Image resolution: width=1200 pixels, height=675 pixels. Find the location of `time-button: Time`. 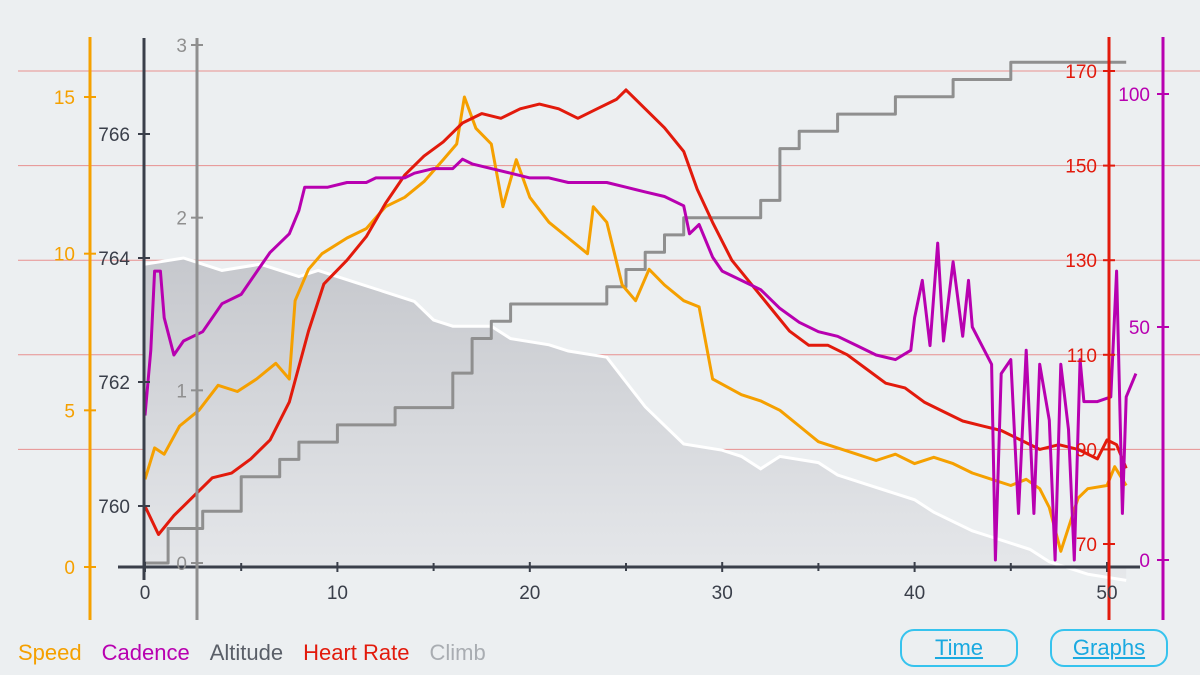

time-button: Time is located at coordinates (959, 648).